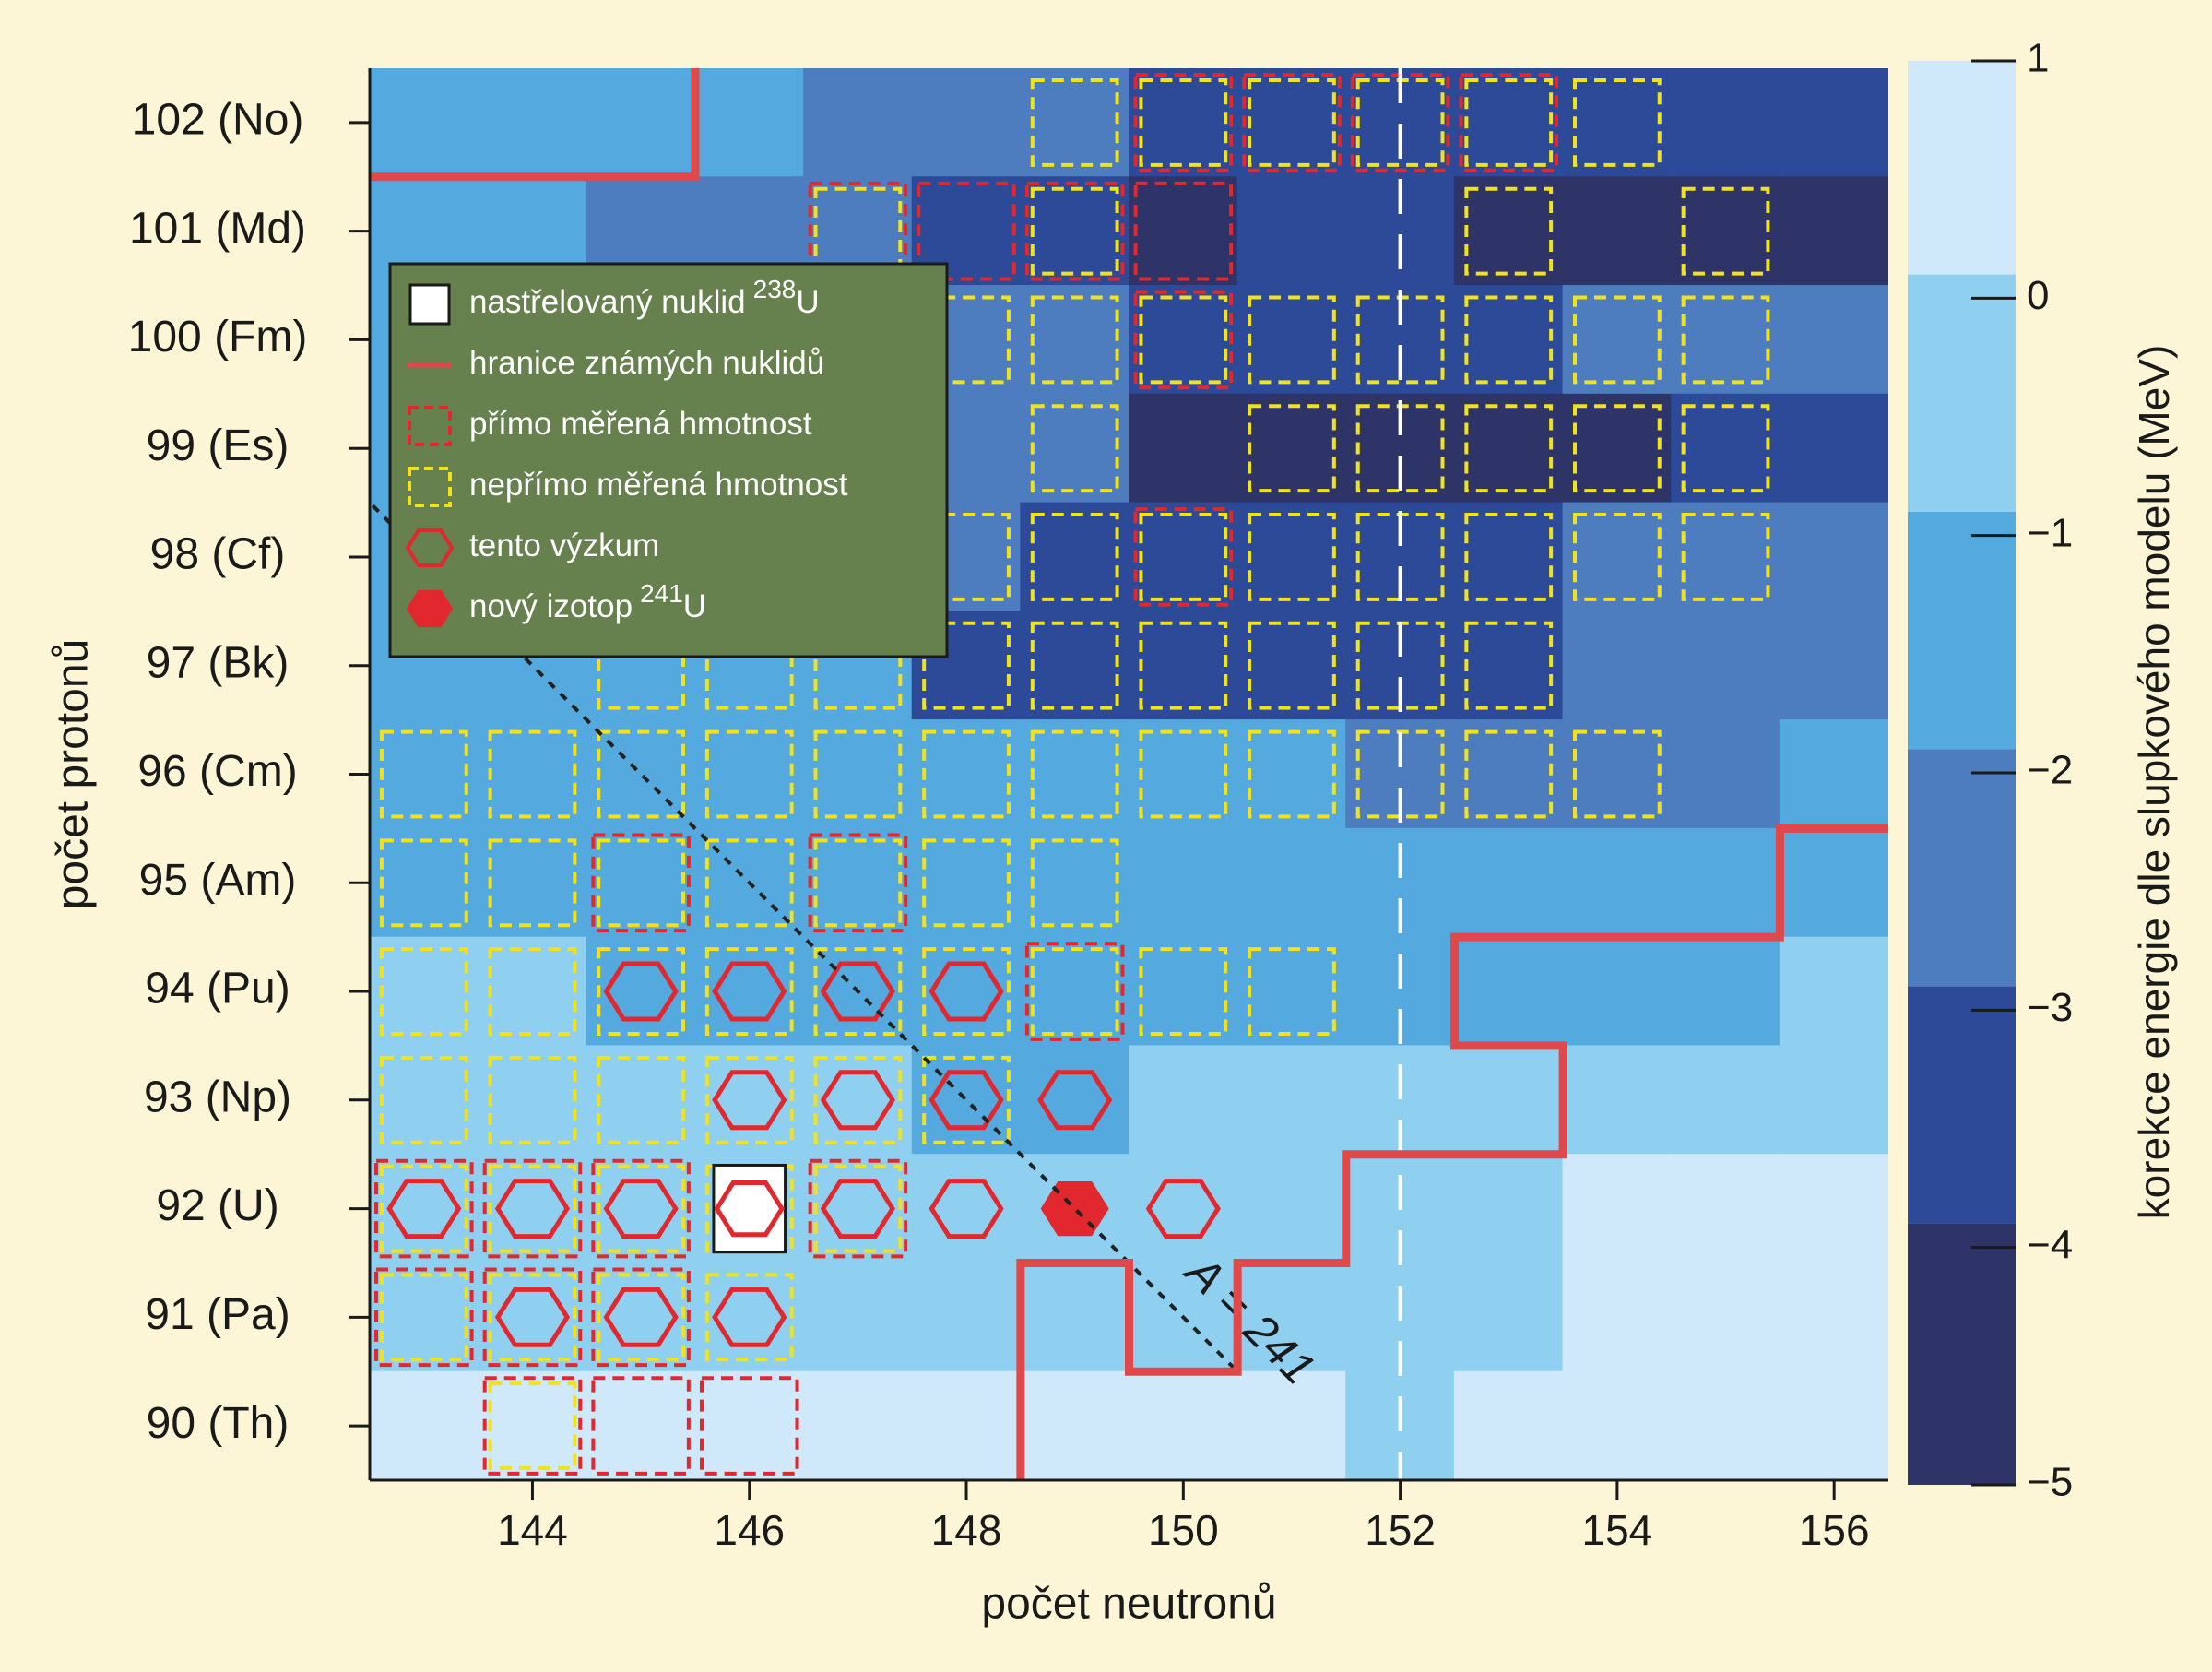 The height and width of the screenshot is (1672, 2212). What do you see at coordinates (564, 545) in the screenshot?
I see `legend-label-text: tento výzkum` at bounding box center [564, 545].